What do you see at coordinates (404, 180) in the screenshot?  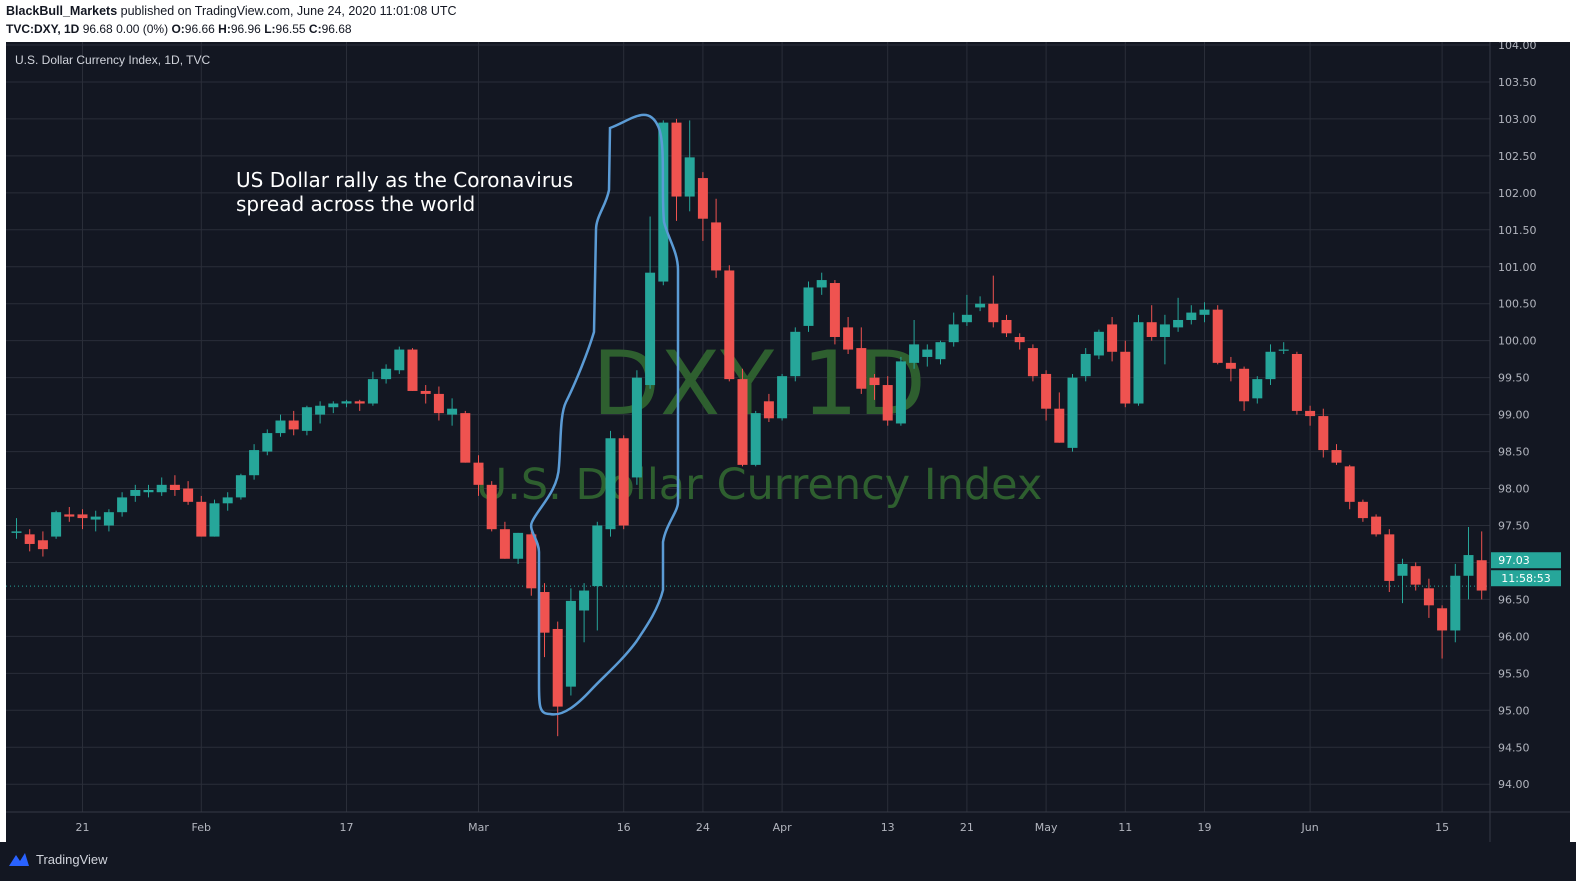 I see `annotation-line-1: US Dollar rally as the Coronavirus` at bounding box center [404, 180].